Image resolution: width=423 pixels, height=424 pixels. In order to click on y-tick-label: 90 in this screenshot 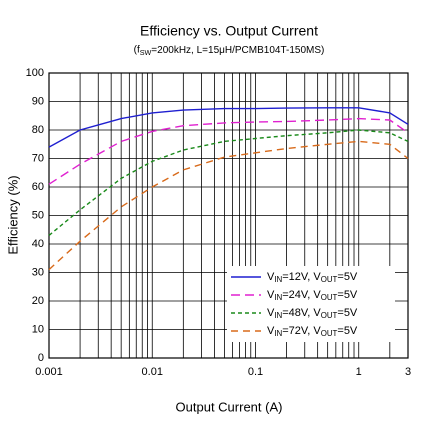, I will do `click(38, 101)`.